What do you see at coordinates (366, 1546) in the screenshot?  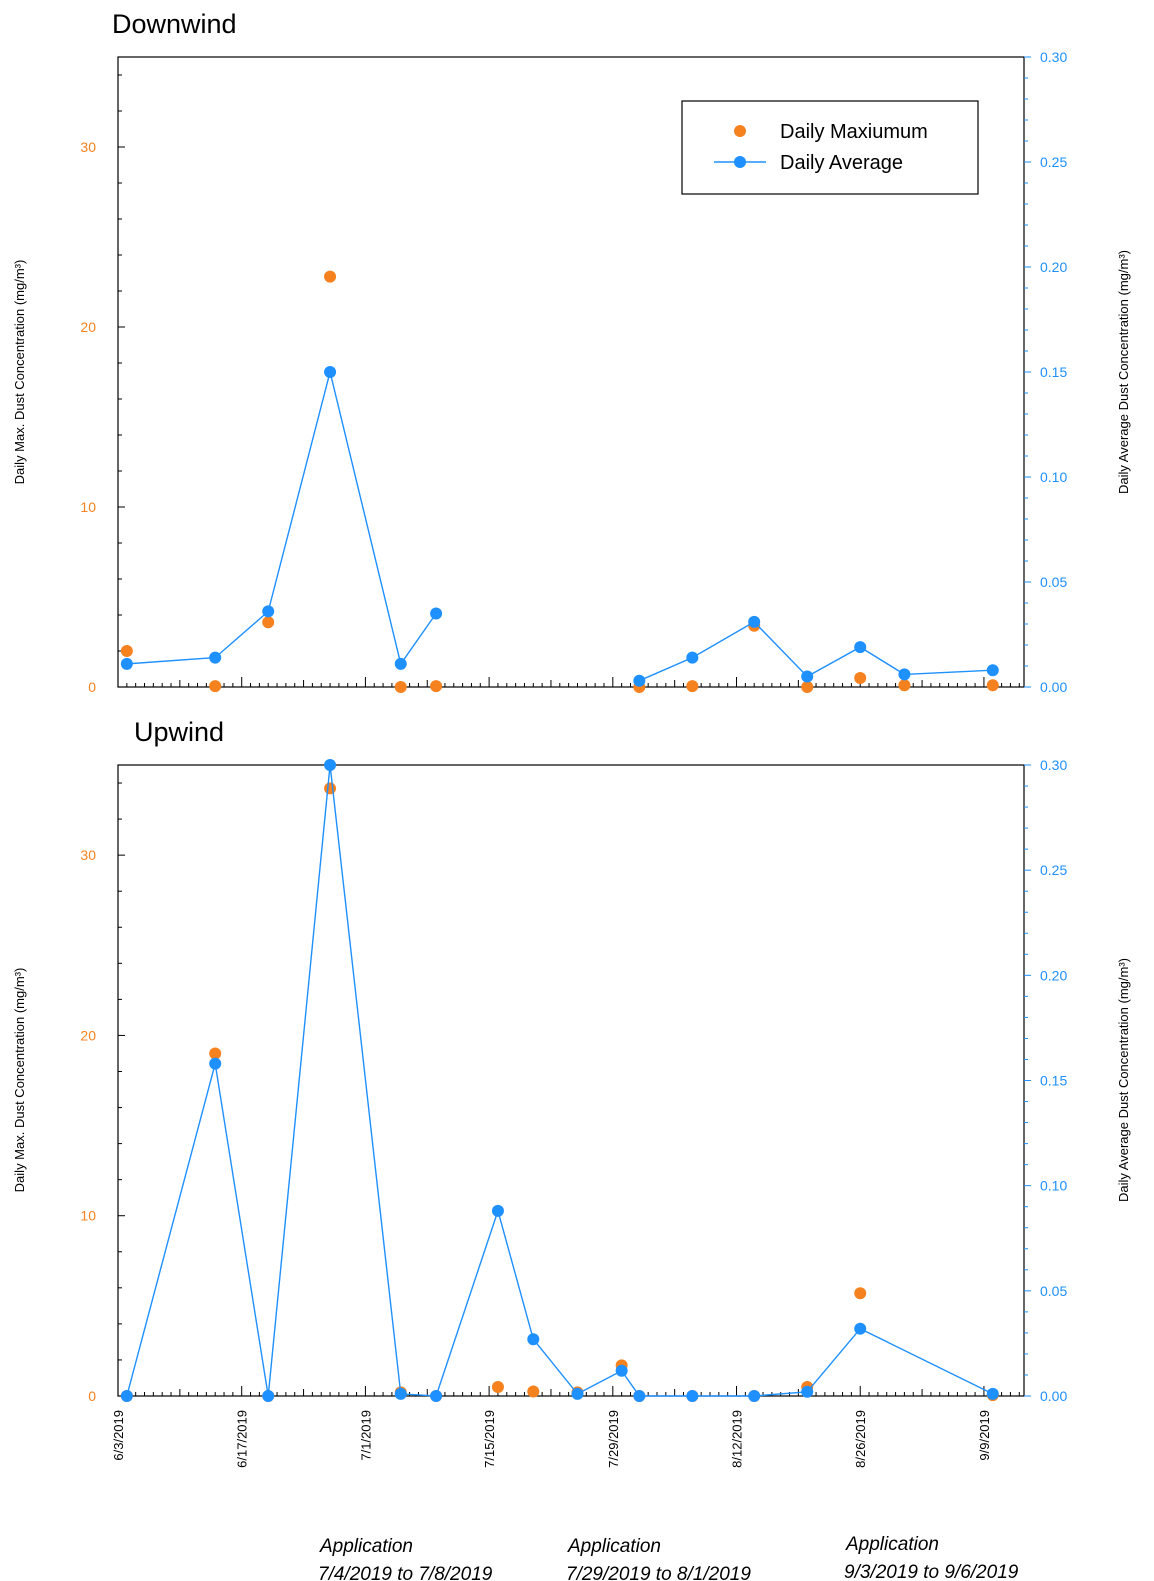 I see `application-1-label: Application` at bounding box center [366, 1546].